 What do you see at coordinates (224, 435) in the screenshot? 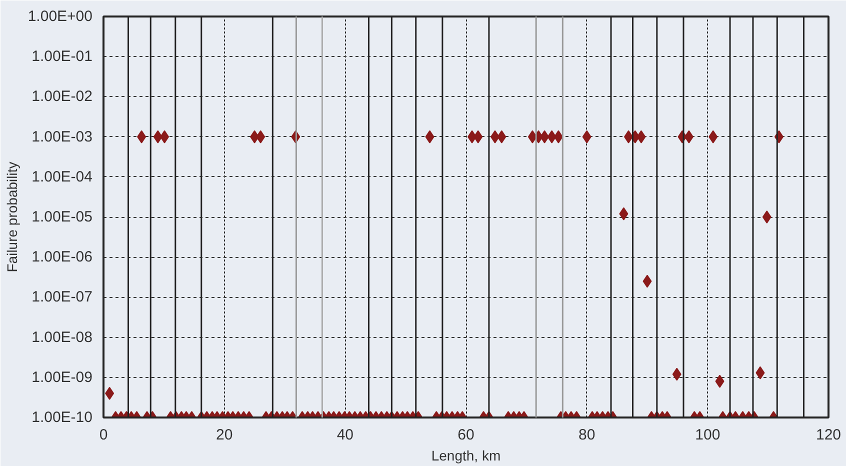
I see `x-tick-label: 20` at bounding box center [224, 435].